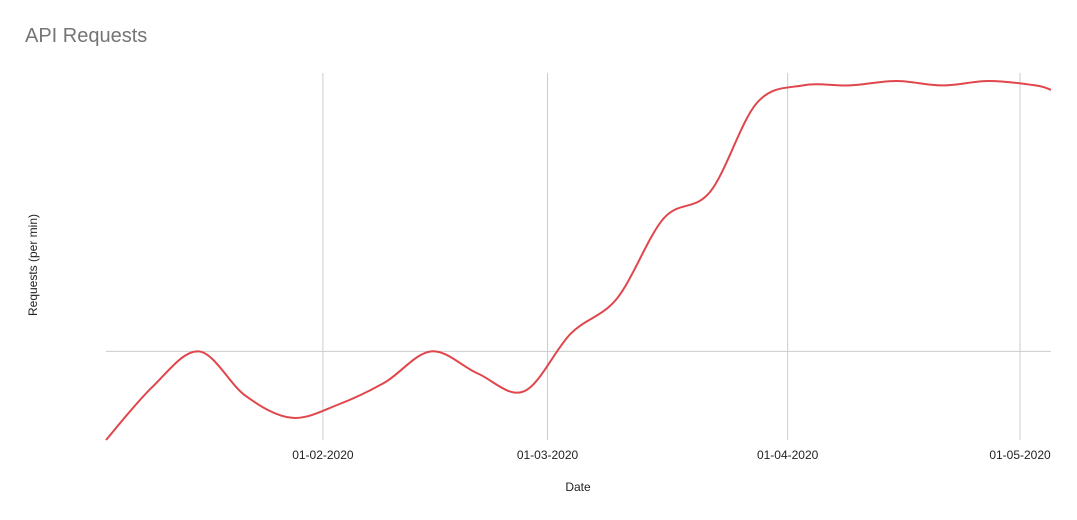 The image size is (1077, 520). Describe the element at coordinates (33, 265) in the screenshot. I see `y-axis-title: Requests (per min)` at that location.